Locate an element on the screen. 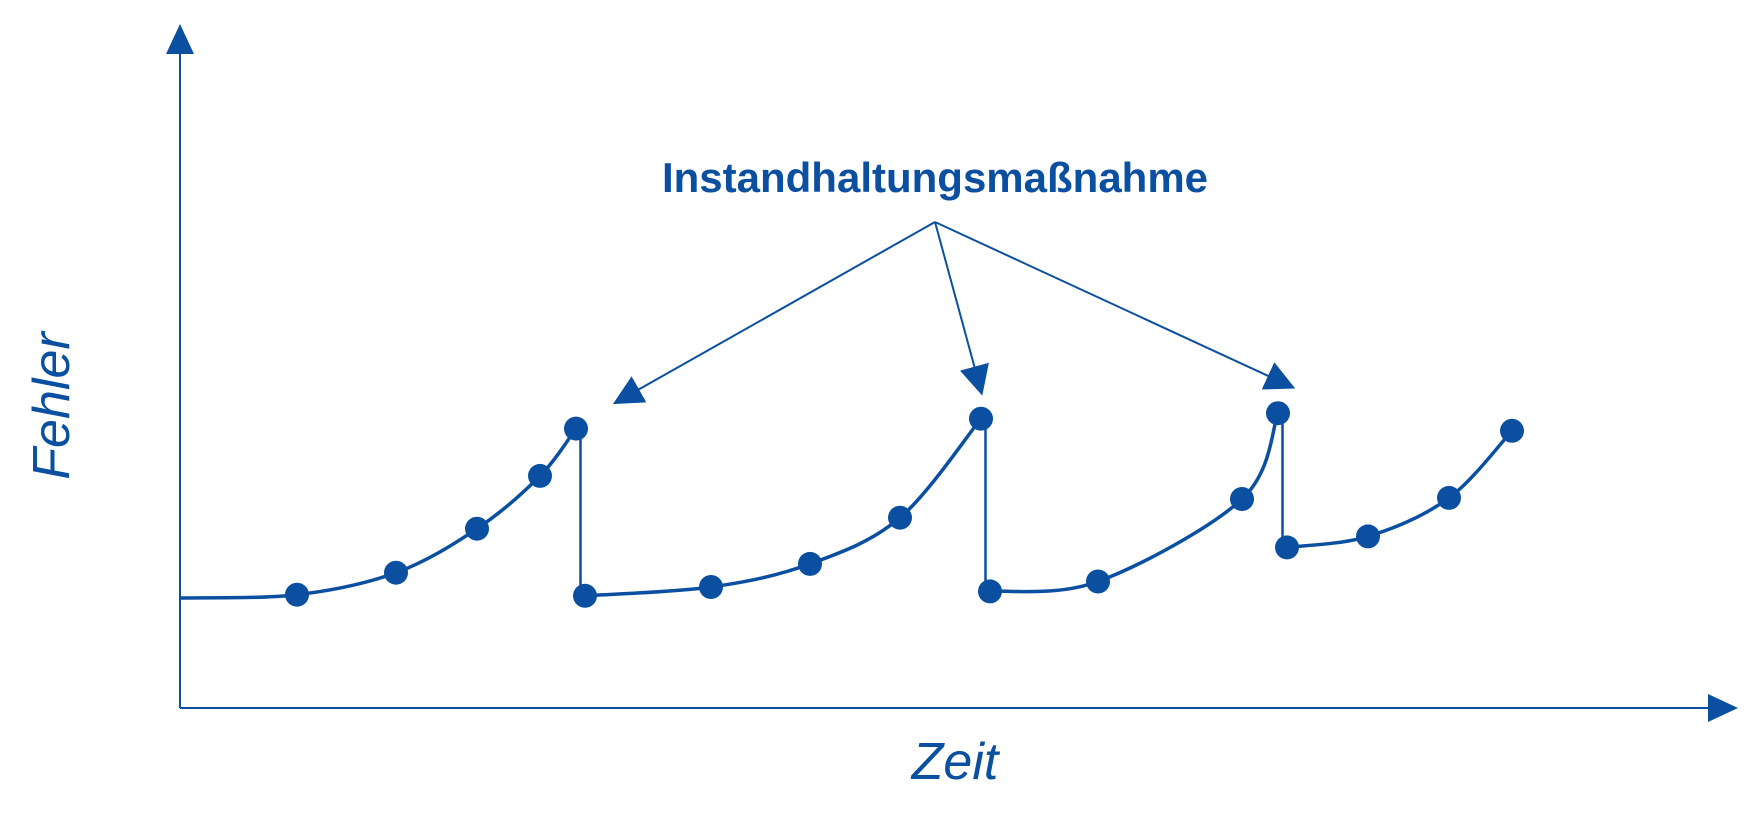 Image resolution: width=1758 pixels, height=832 pixels. x-axis-label: Zeit is located at coordinates (955, 762).